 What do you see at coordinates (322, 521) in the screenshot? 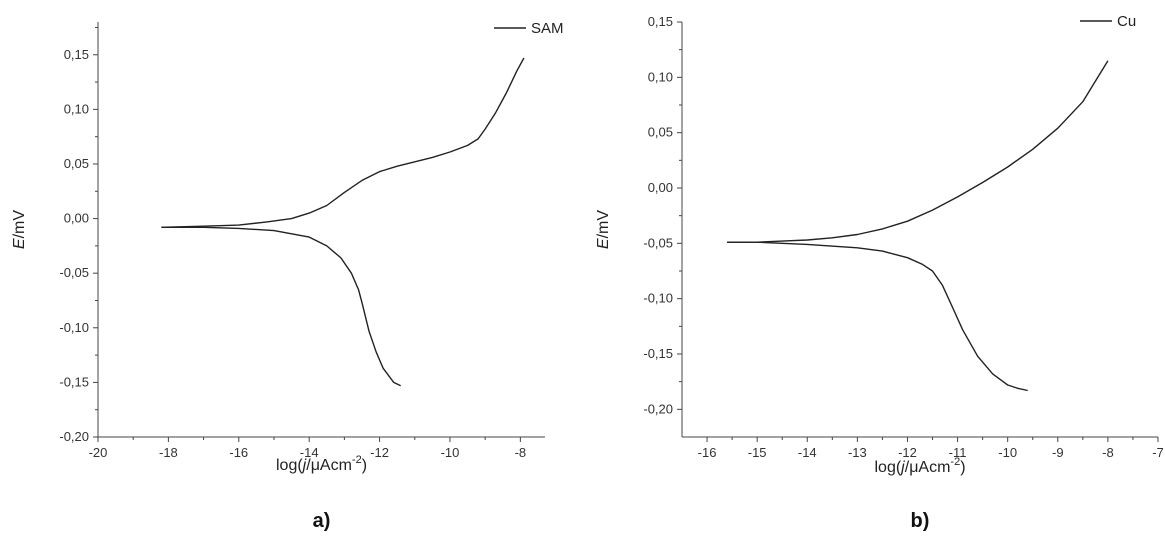
I see `panel-label: a)` at bounding box center [322, 521].